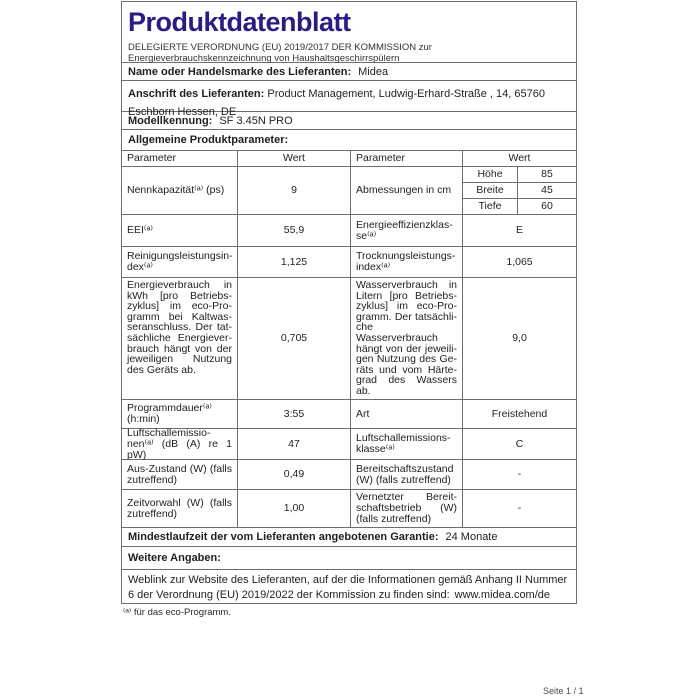 This screenshot has width=700, height=700. What do you see at coordinates (546, 174) in the screenshot?
I see `dim-value-hoehe: 85` at bounding box center [546, 174].